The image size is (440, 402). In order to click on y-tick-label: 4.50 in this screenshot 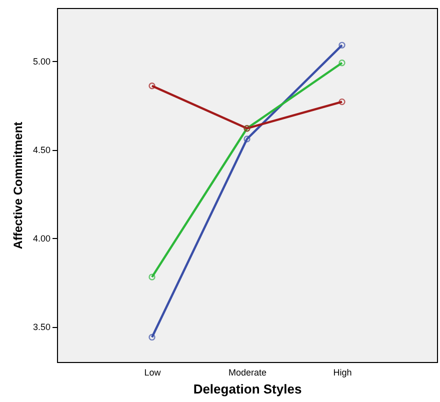, I will do `click(41, 150)`.